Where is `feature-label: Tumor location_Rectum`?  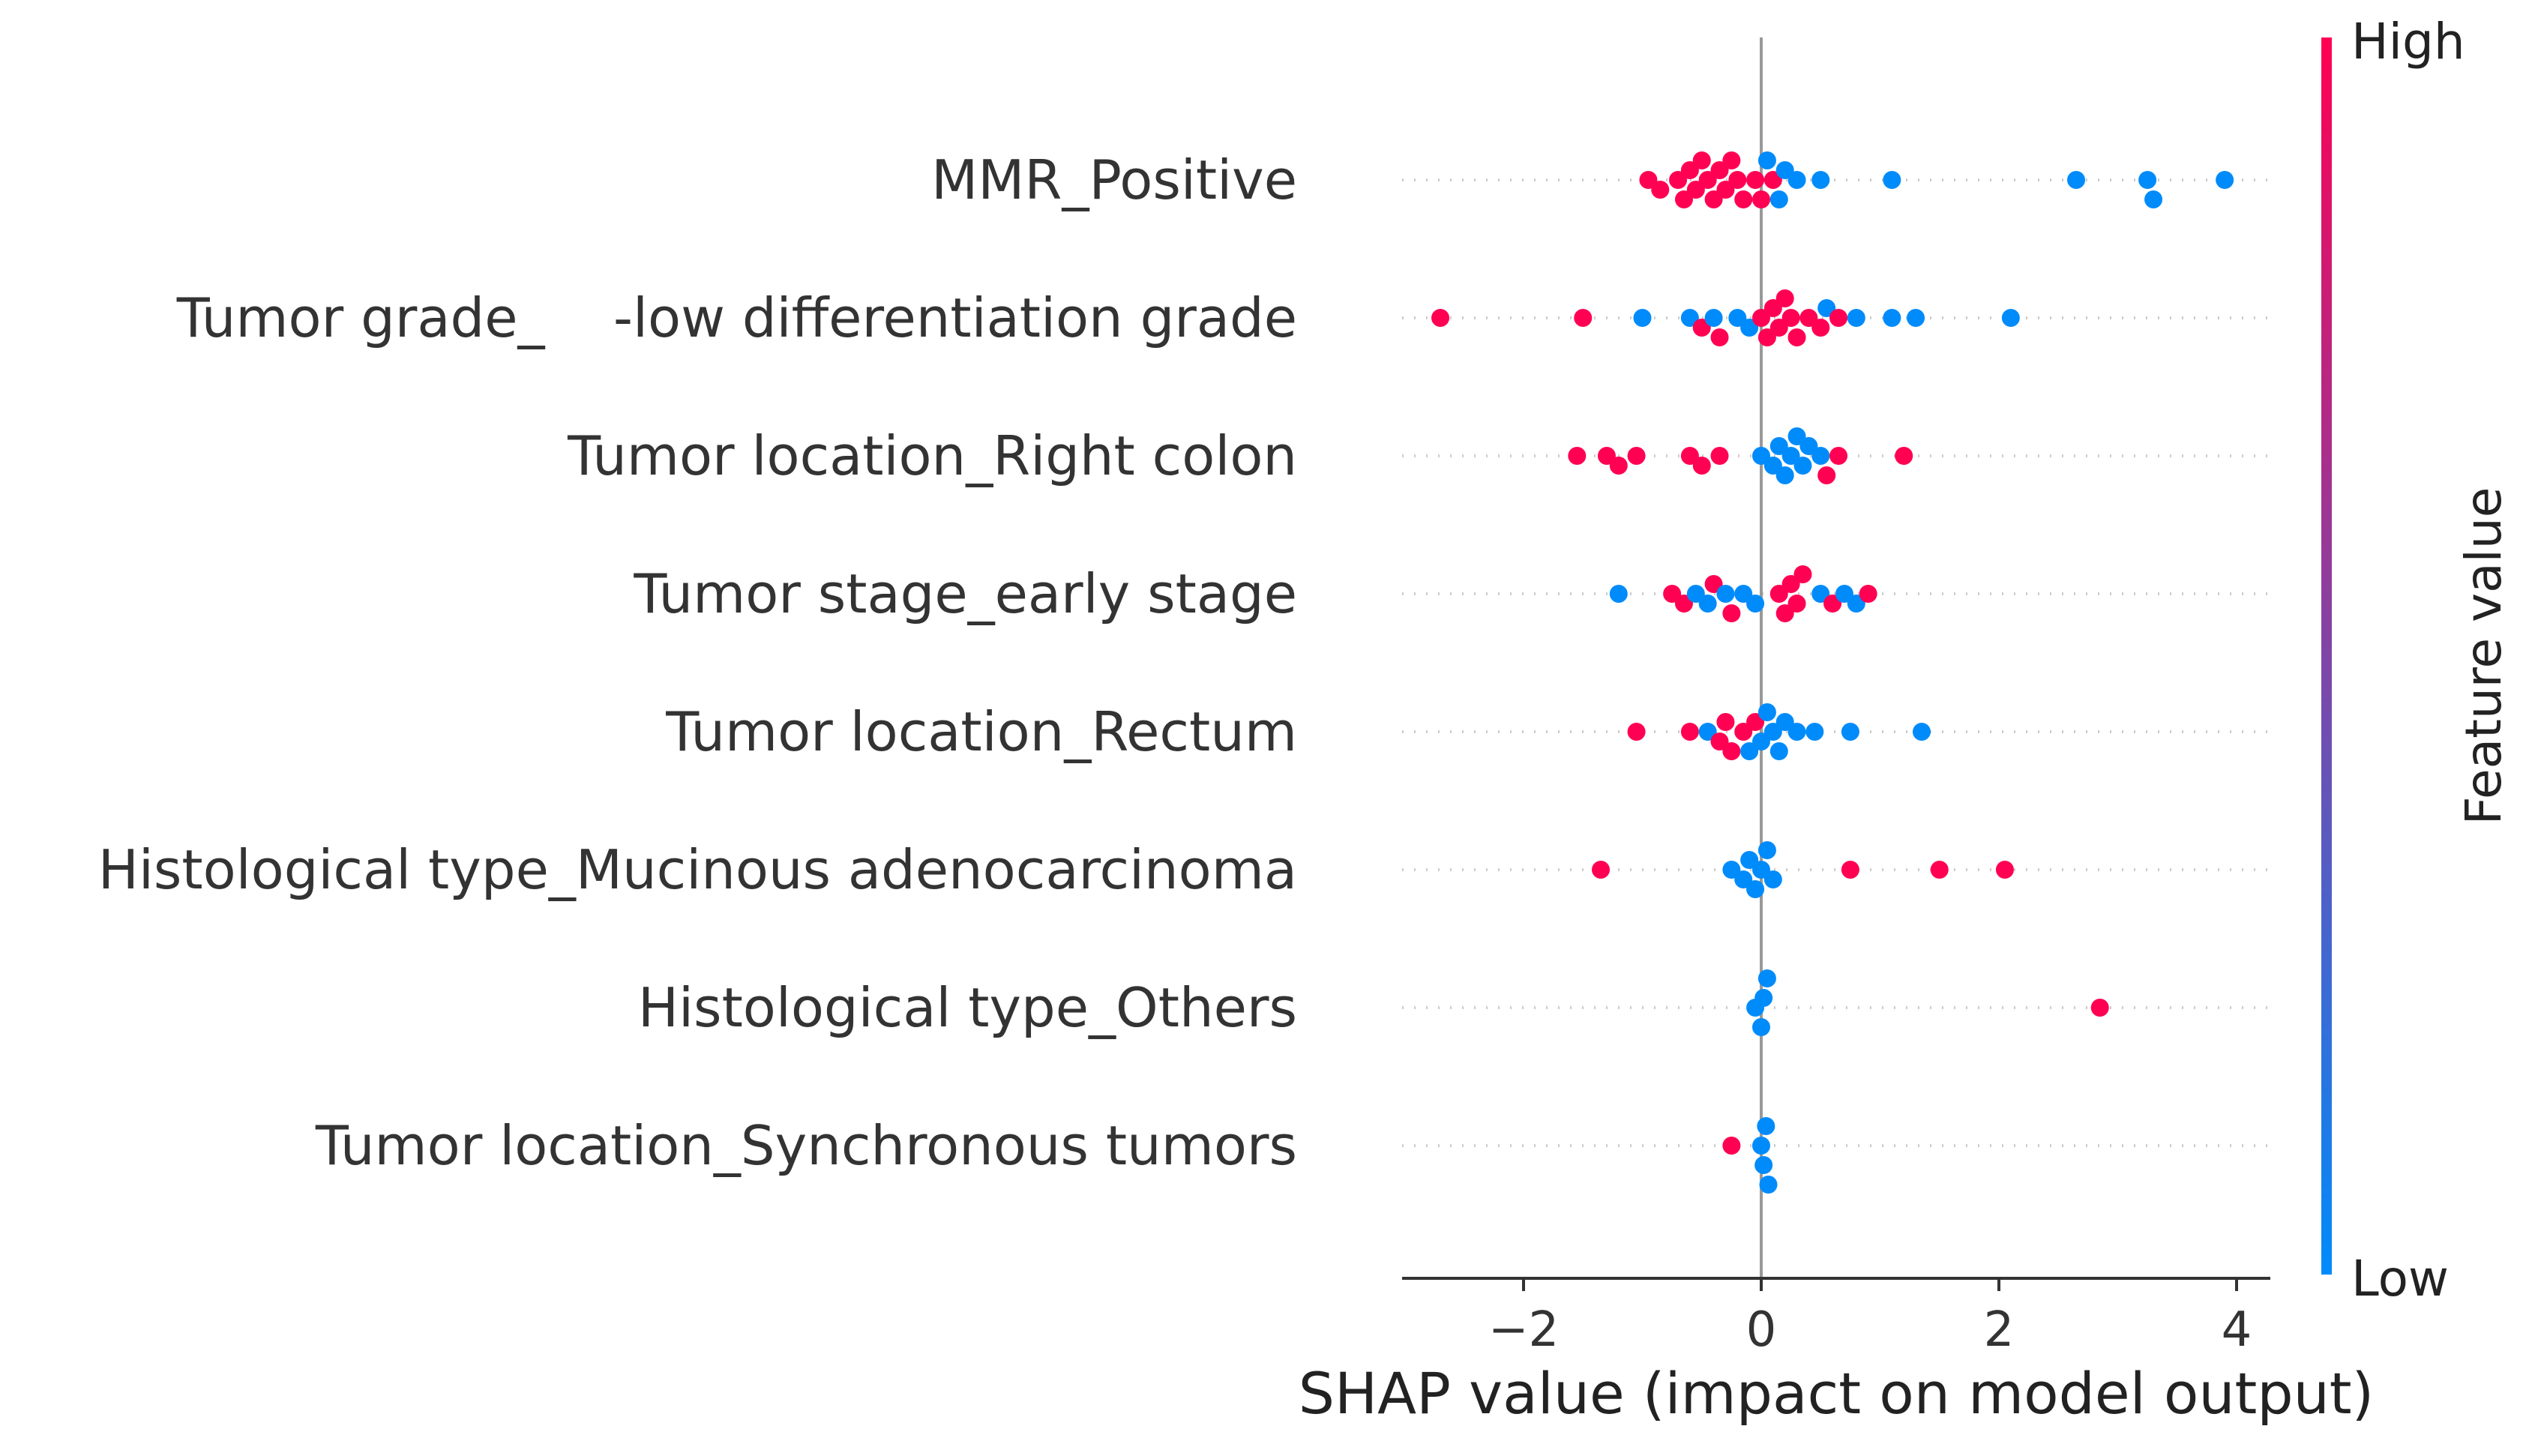 feature-label: Tumor location_Rectum is located at coordinates (981, 731).